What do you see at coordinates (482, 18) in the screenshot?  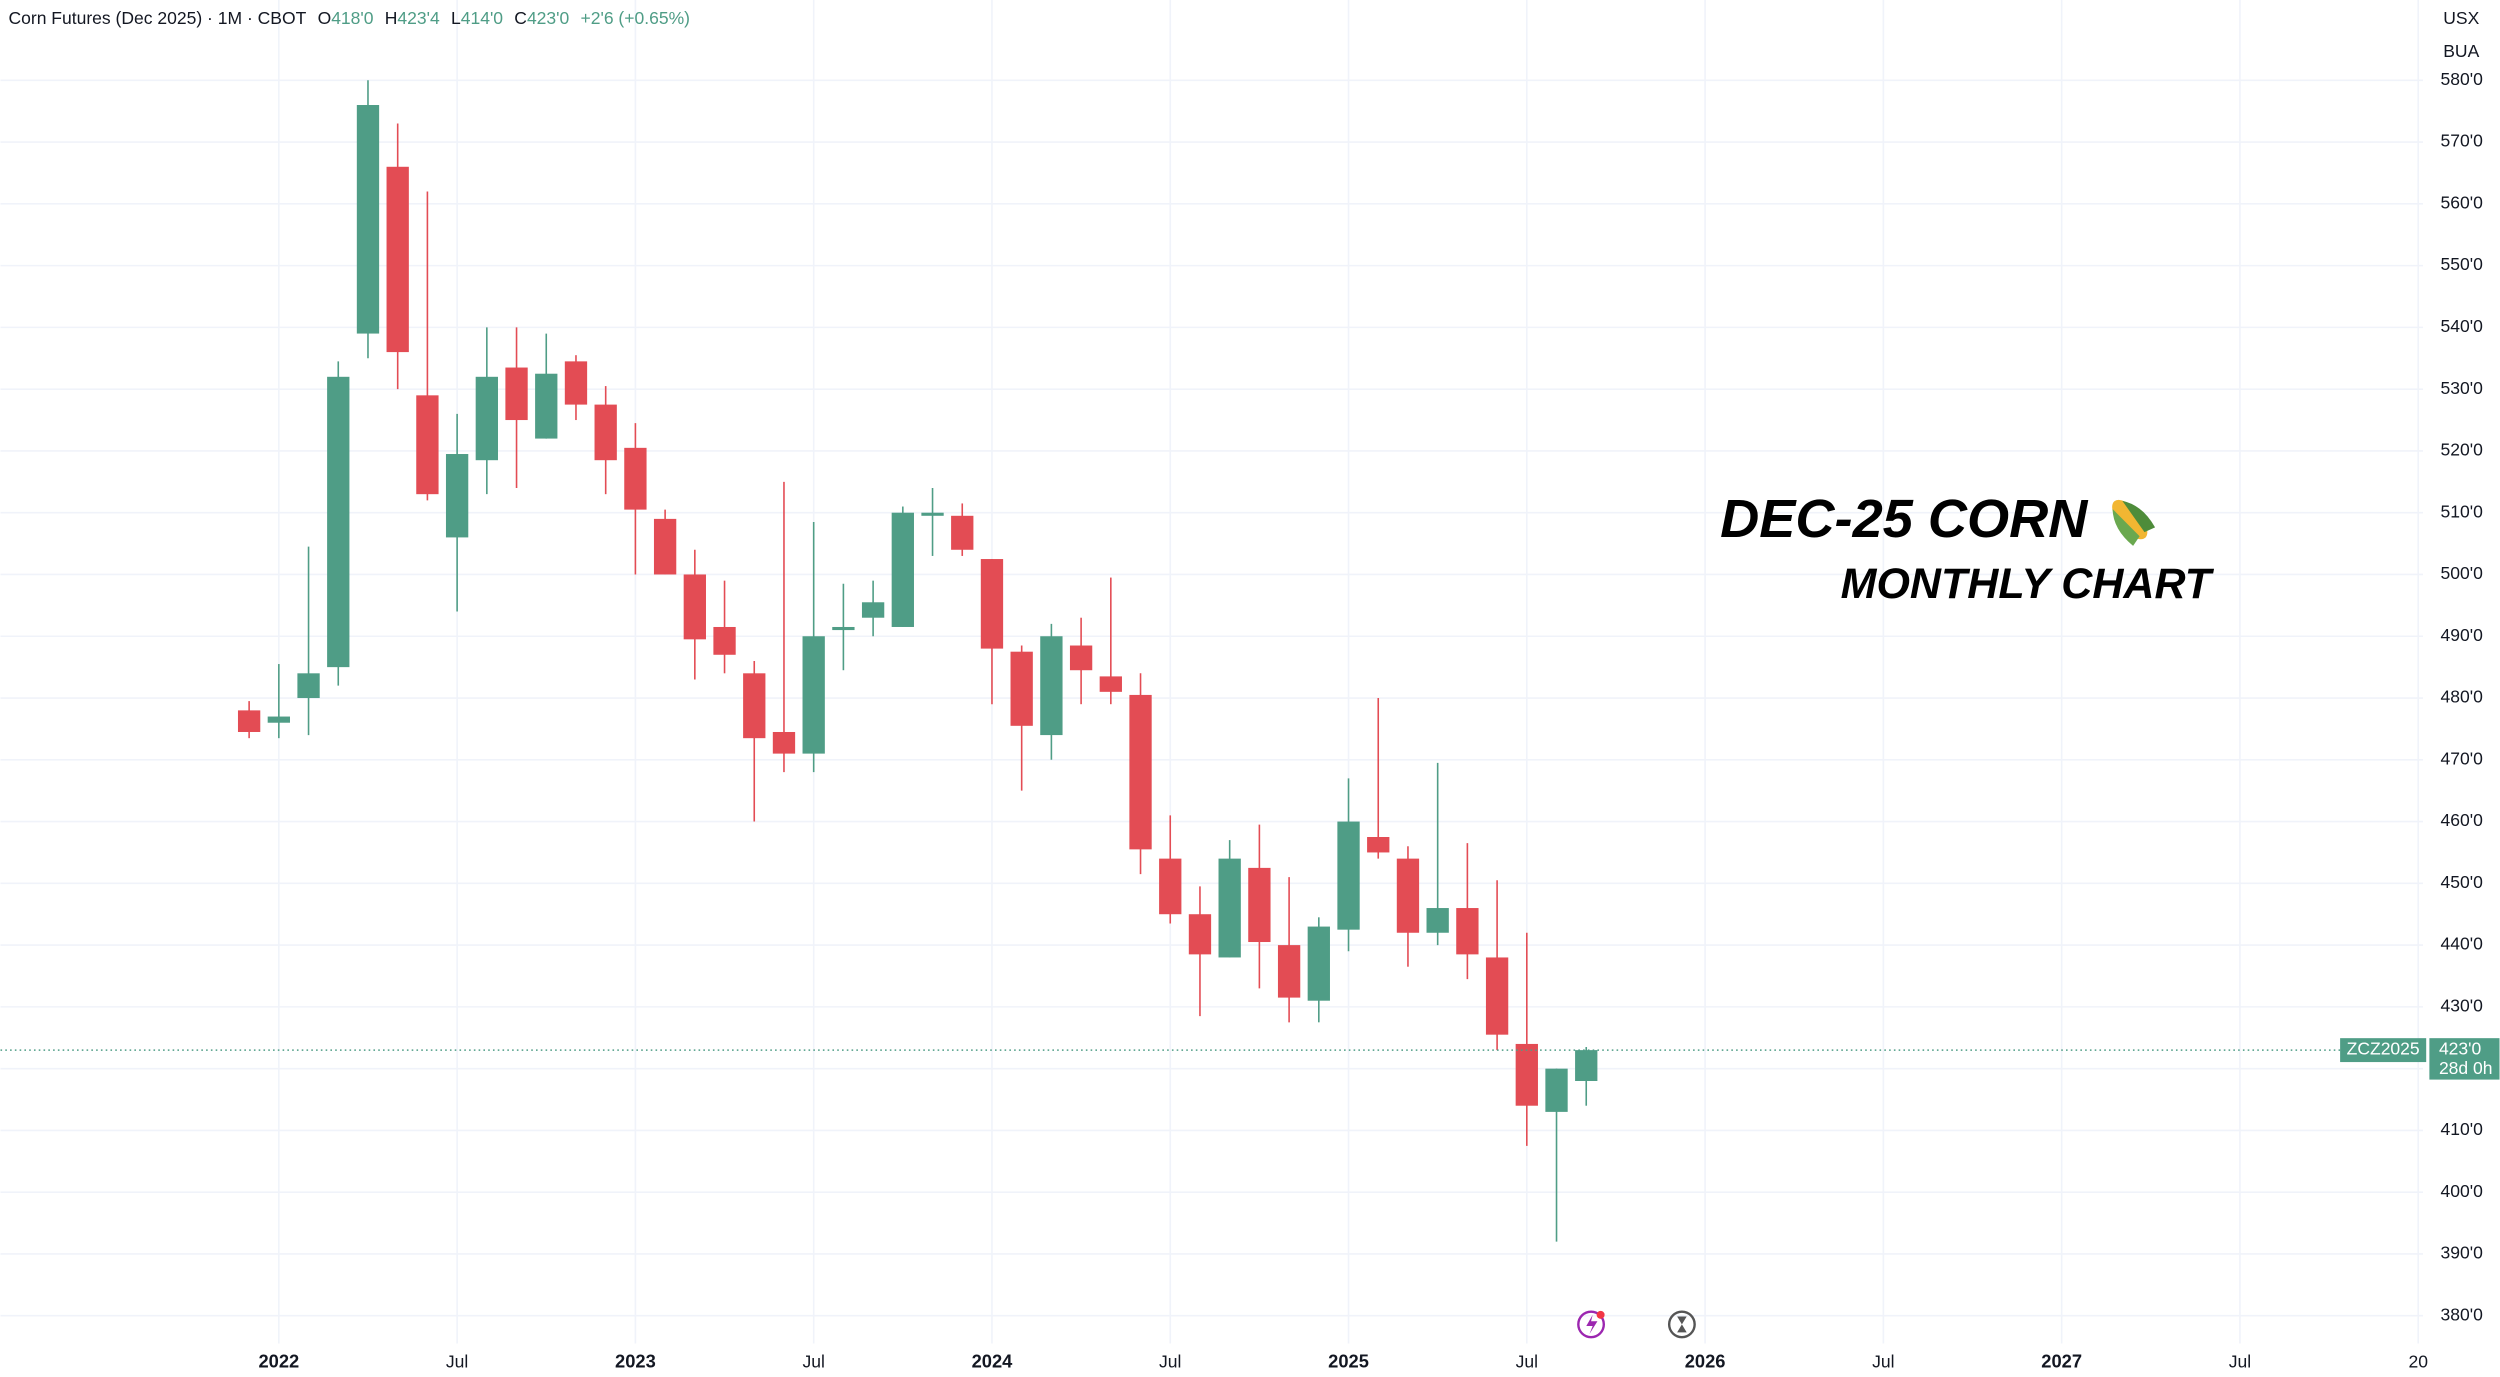 I see `low: 414'0` at bounding box center [482, 18].